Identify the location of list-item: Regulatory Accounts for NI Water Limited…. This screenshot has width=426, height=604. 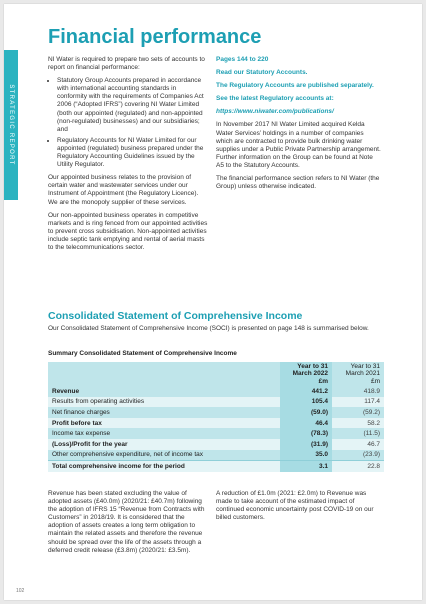
(132, 153).